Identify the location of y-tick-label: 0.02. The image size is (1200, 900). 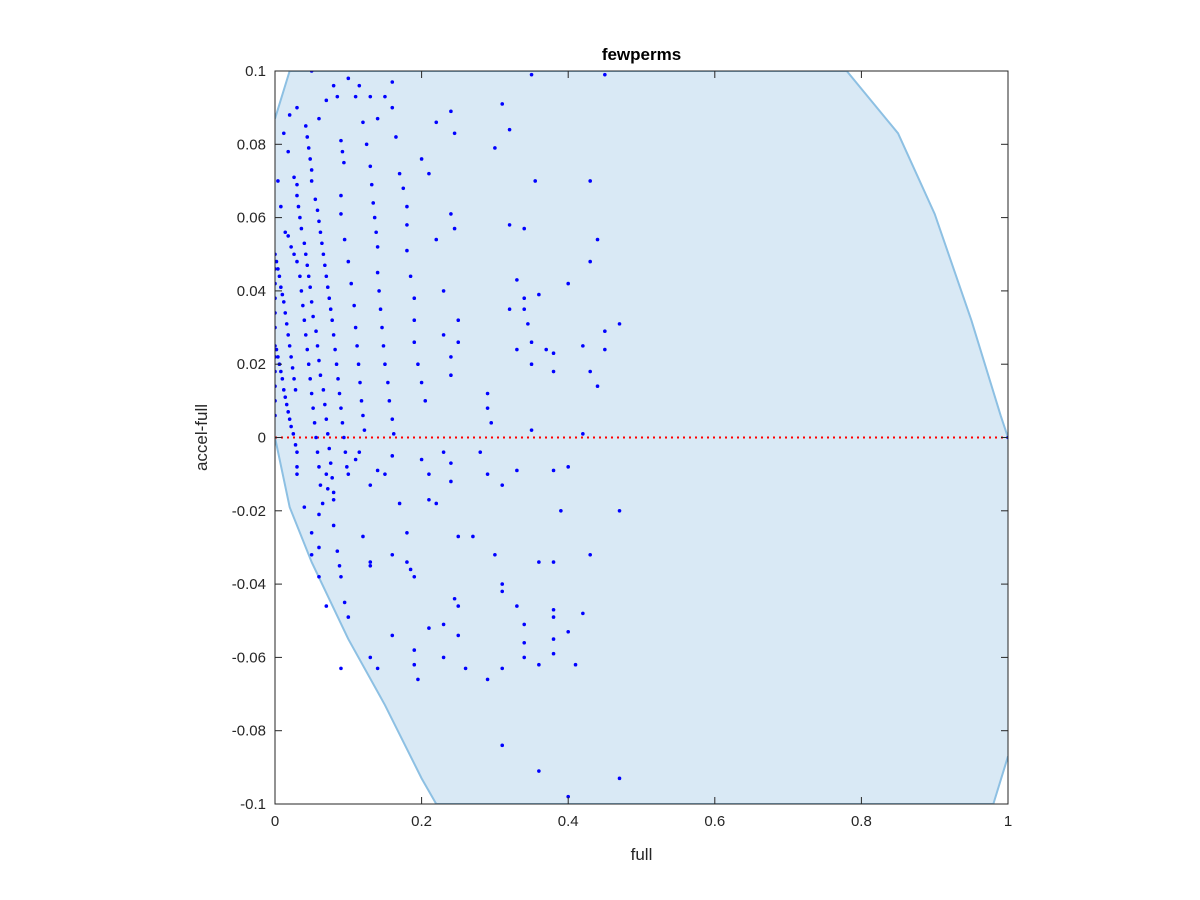
(251, 364).